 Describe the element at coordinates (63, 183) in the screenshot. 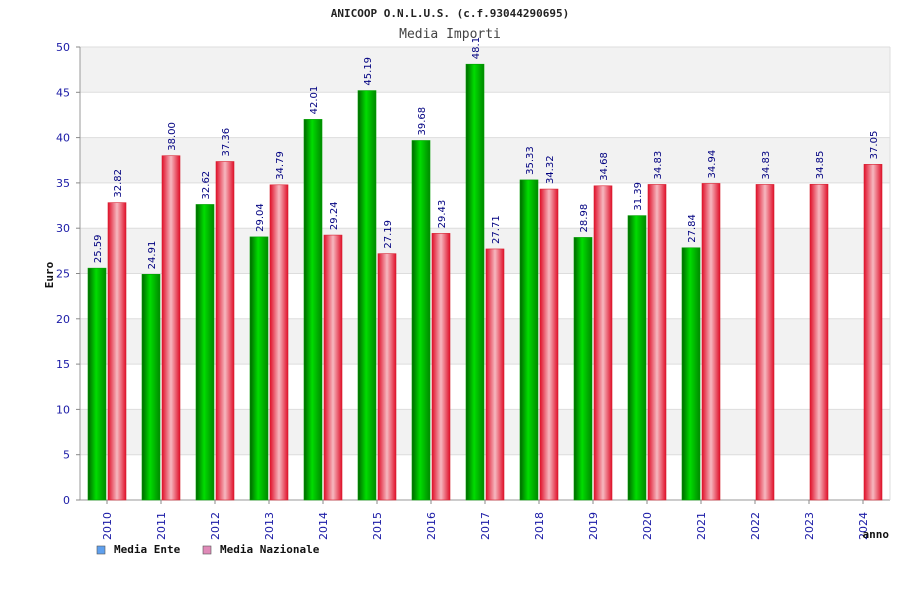

I see `y-tick-label: 35` at that location.